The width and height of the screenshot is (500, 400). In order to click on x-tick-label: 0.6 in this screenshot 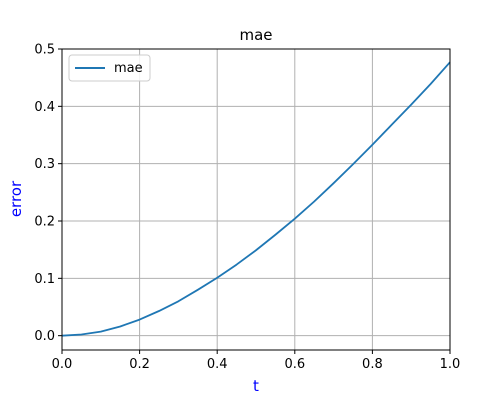, I will do `click(294, 364)`.